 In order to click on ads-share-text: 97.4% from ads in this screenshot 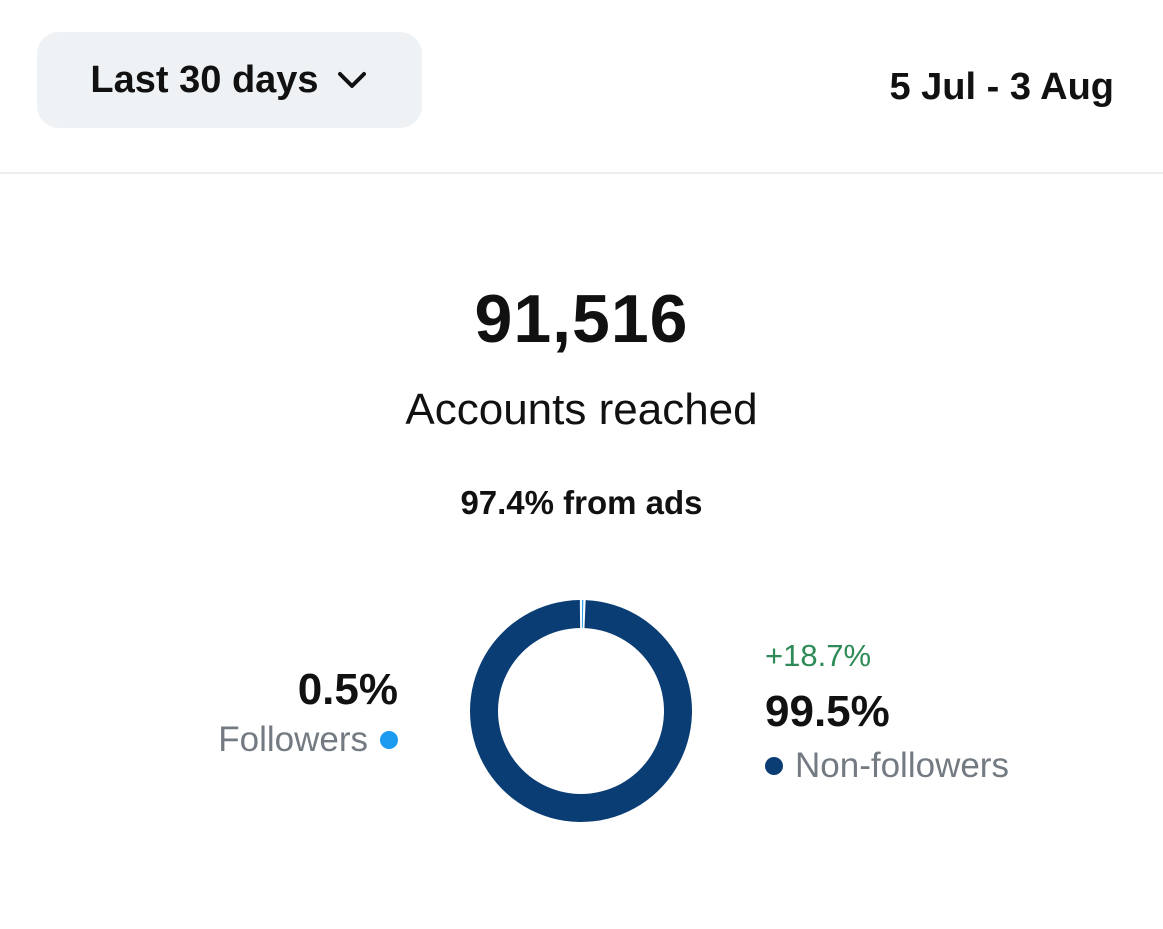, I will do `click(581, 502)`.